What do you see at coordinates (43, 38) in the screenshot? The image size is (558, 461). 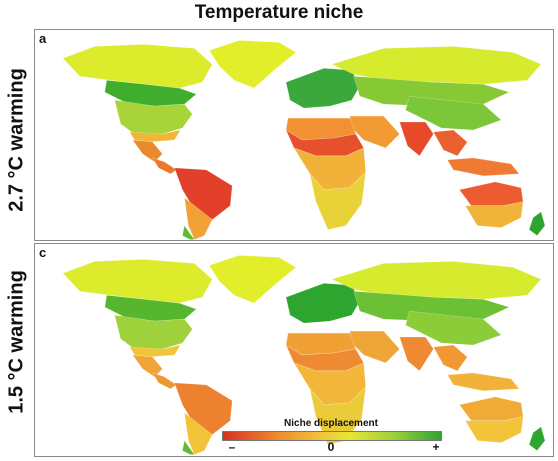 I see `panel-letter-a: a` at bounding box center [43, 38].